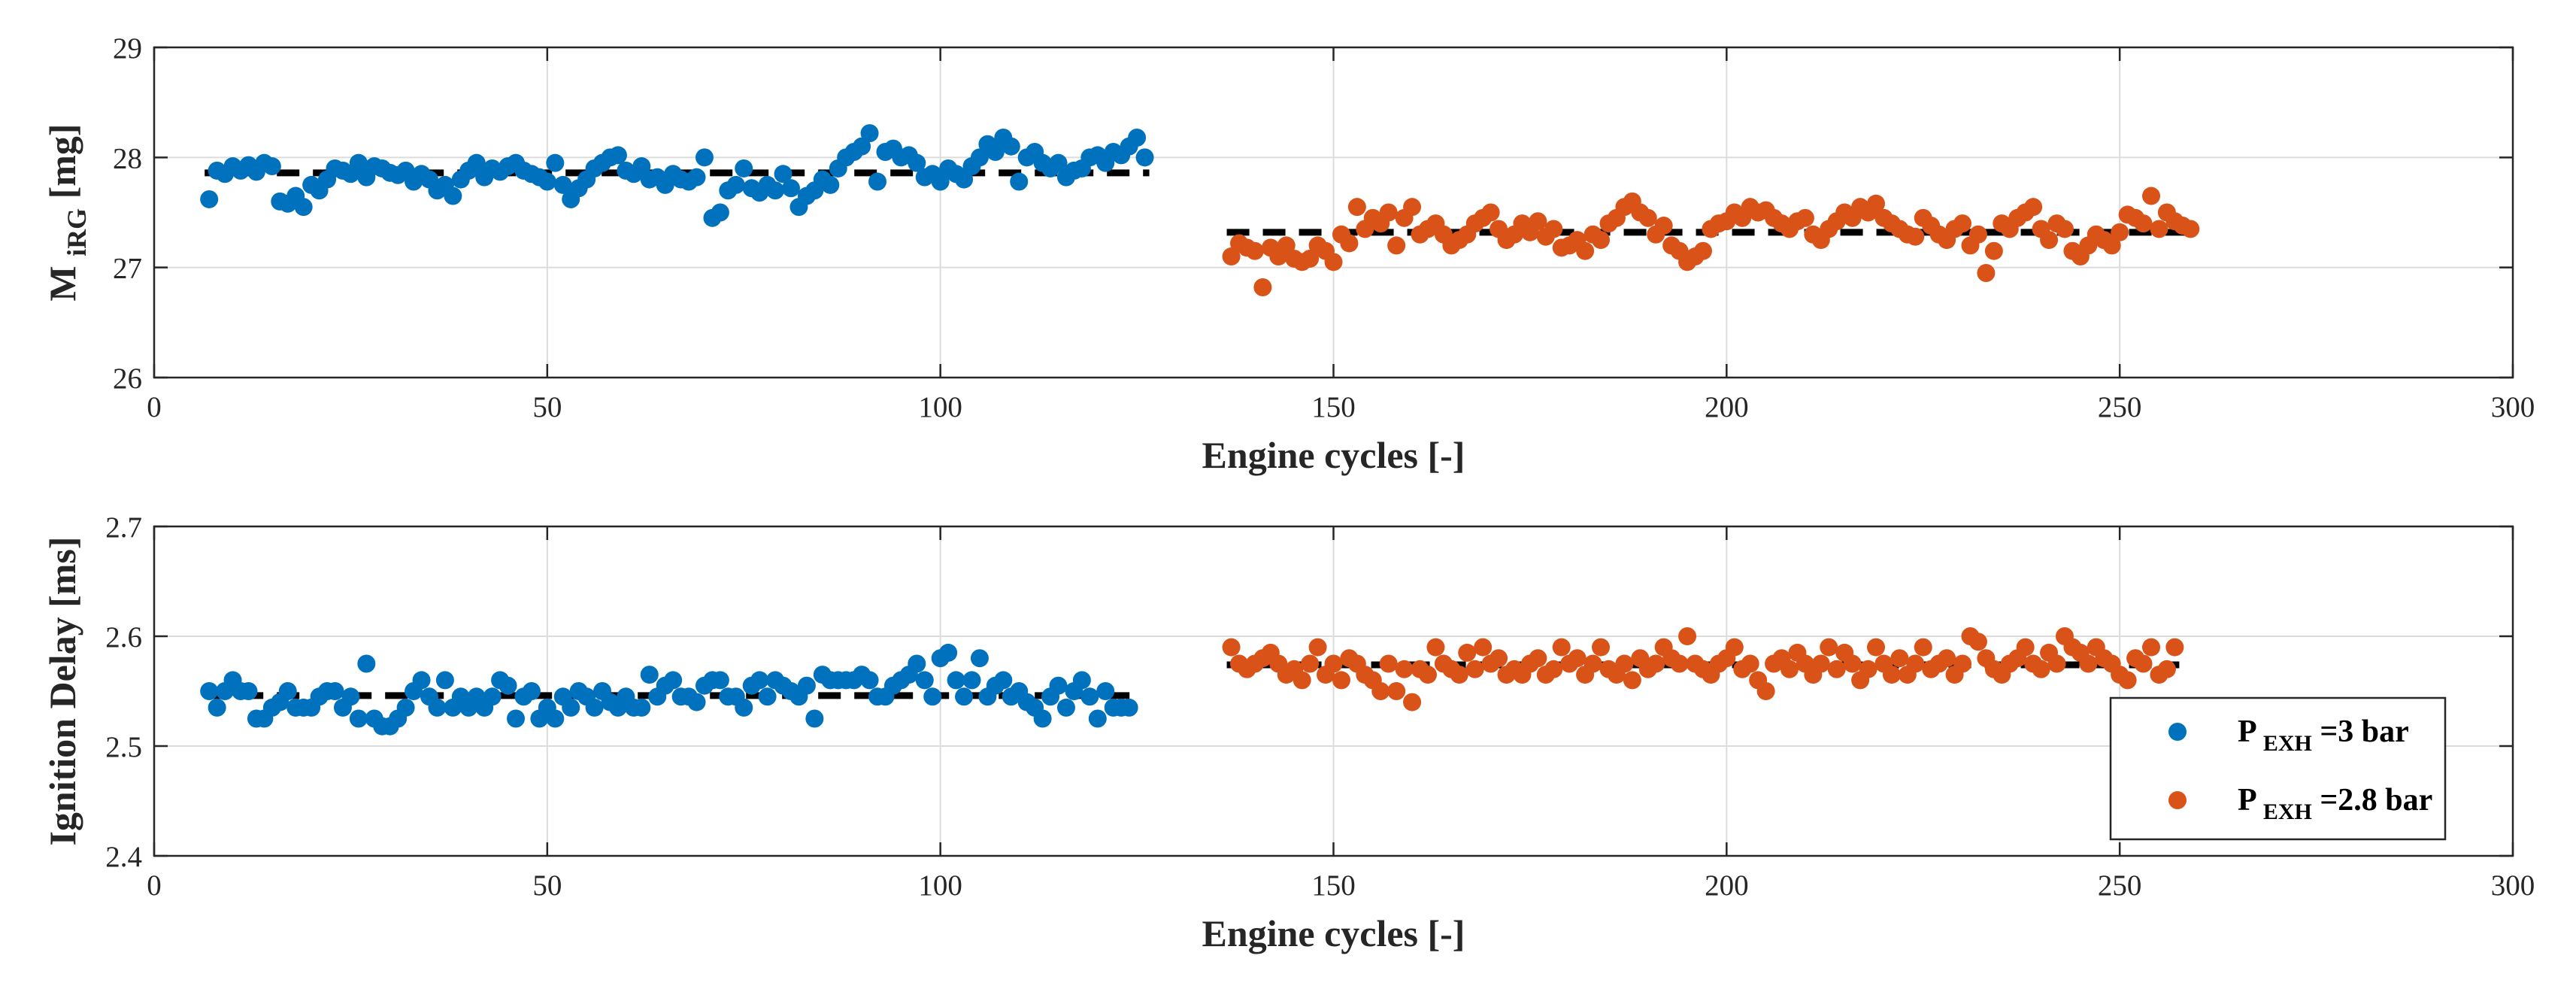 The image size is (2576, 998). I want to click on legend-label-3bar: P EXH =3 bar, so click(2323, 736).